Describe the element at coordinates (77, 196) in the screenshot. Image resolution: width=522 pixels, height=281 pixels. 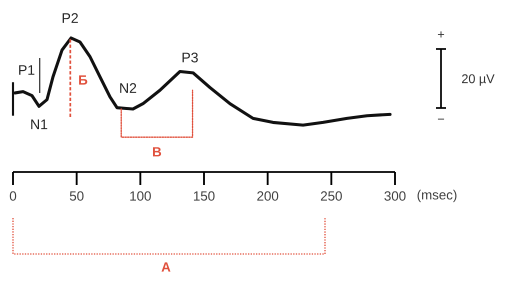
I see `x-tick-label: 50` at that location.